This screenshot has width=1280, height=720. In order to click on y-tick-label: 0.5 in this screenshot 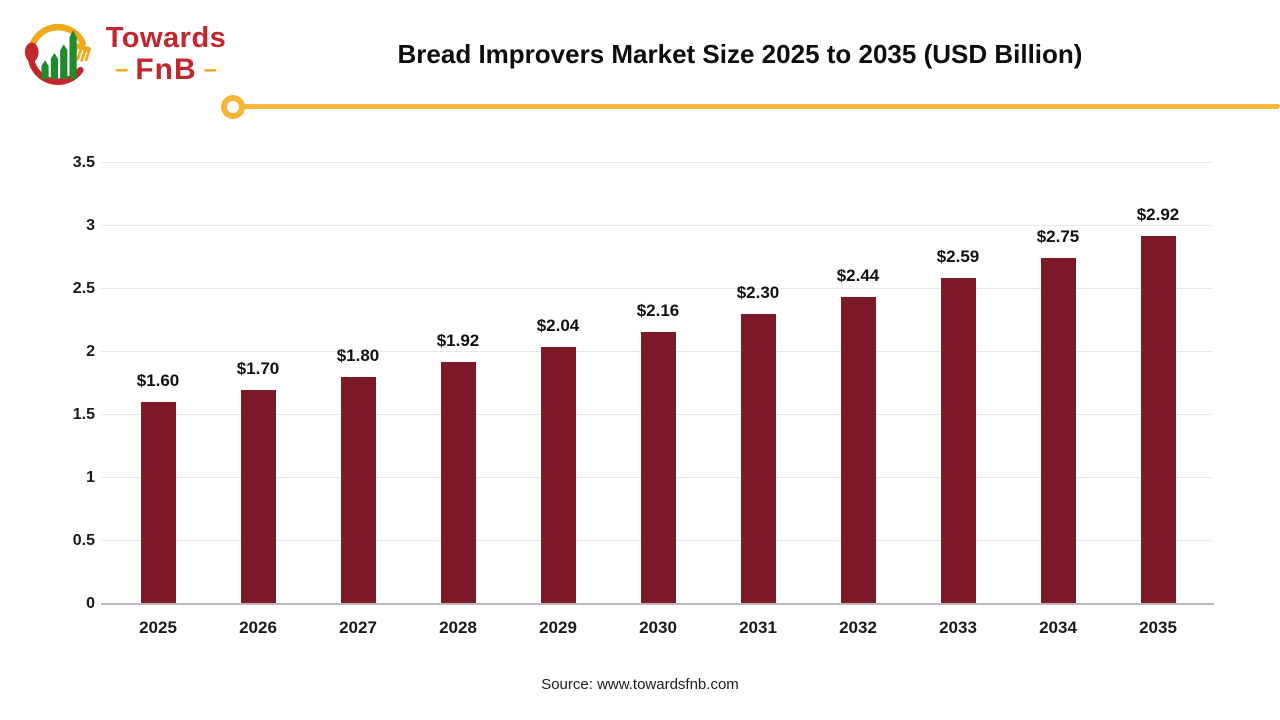, I will do `click(83, 540)`.